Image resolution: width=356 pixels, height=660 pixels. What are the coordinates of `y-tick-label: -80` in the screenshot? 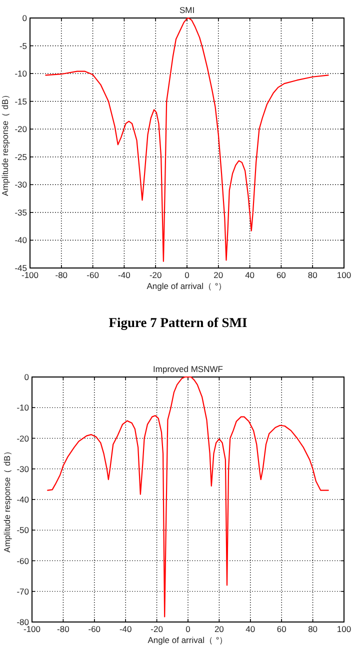 It's located at (23, 622).